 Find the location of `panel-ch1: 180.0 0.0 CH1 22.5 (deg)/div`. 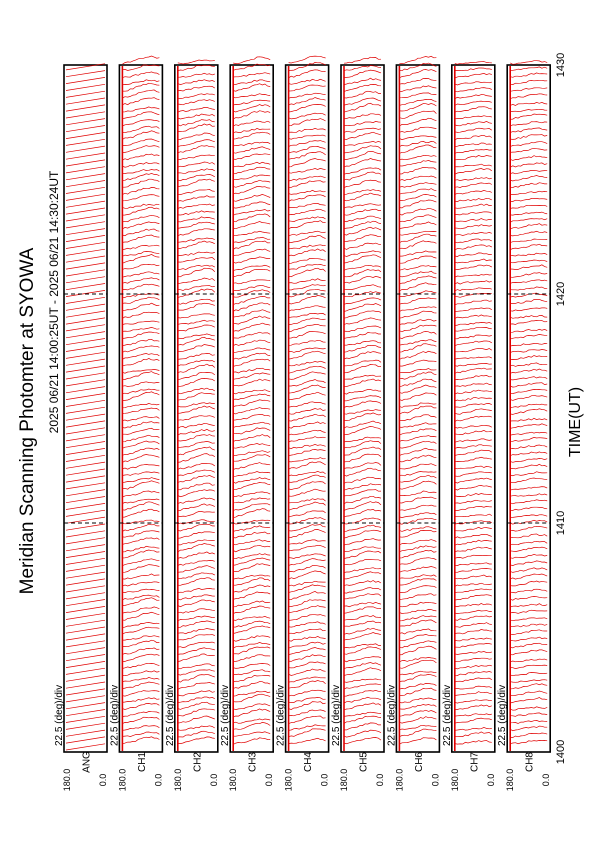

panel-ch1: 180.0 0.0 CH1 22.5 (deg)/div is located at coordinates (136, 423).